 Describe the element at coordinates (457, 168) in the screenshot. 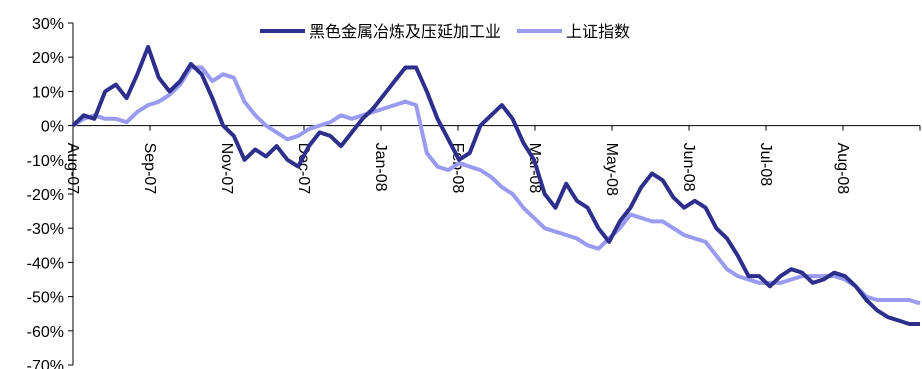

I see `x-tick-label: Feb-08` at that location.